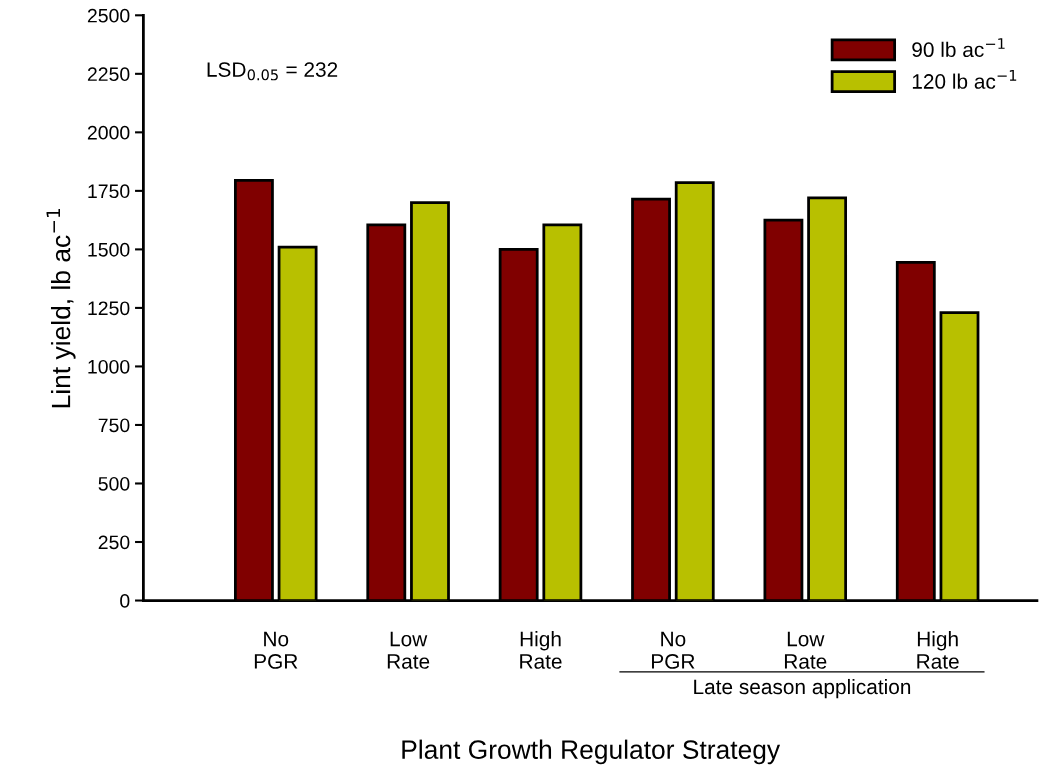 This screenshot has width=1039, height=765. What do you see at coordinates (108, 74) in the screenshot?
I see `y-tick-label: 2250` at bounding box center [108, 74].